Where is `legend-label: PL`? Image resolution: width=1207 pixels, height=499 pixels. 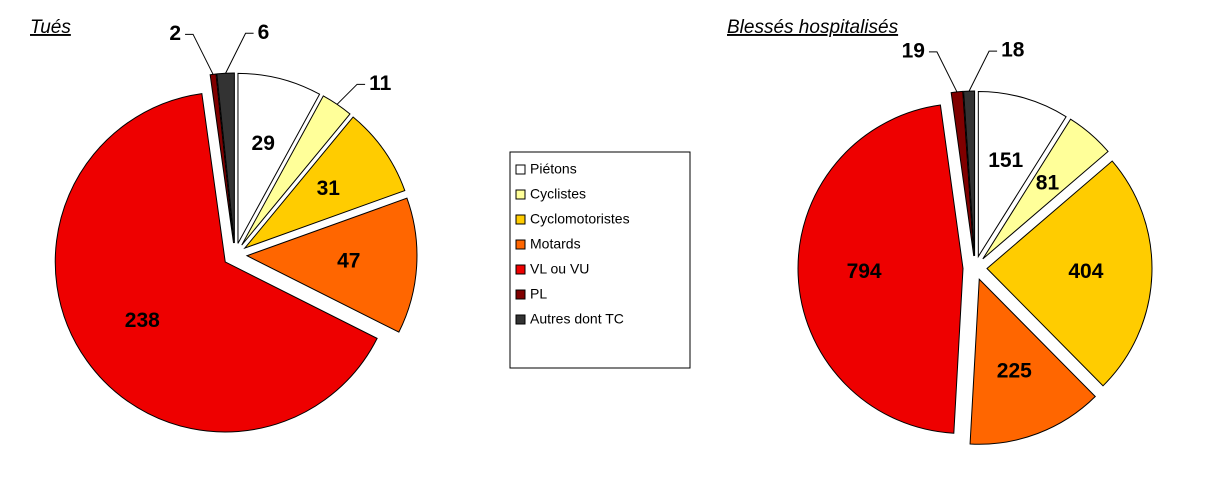
legend-label: PL is located at coordinates (538, 294).